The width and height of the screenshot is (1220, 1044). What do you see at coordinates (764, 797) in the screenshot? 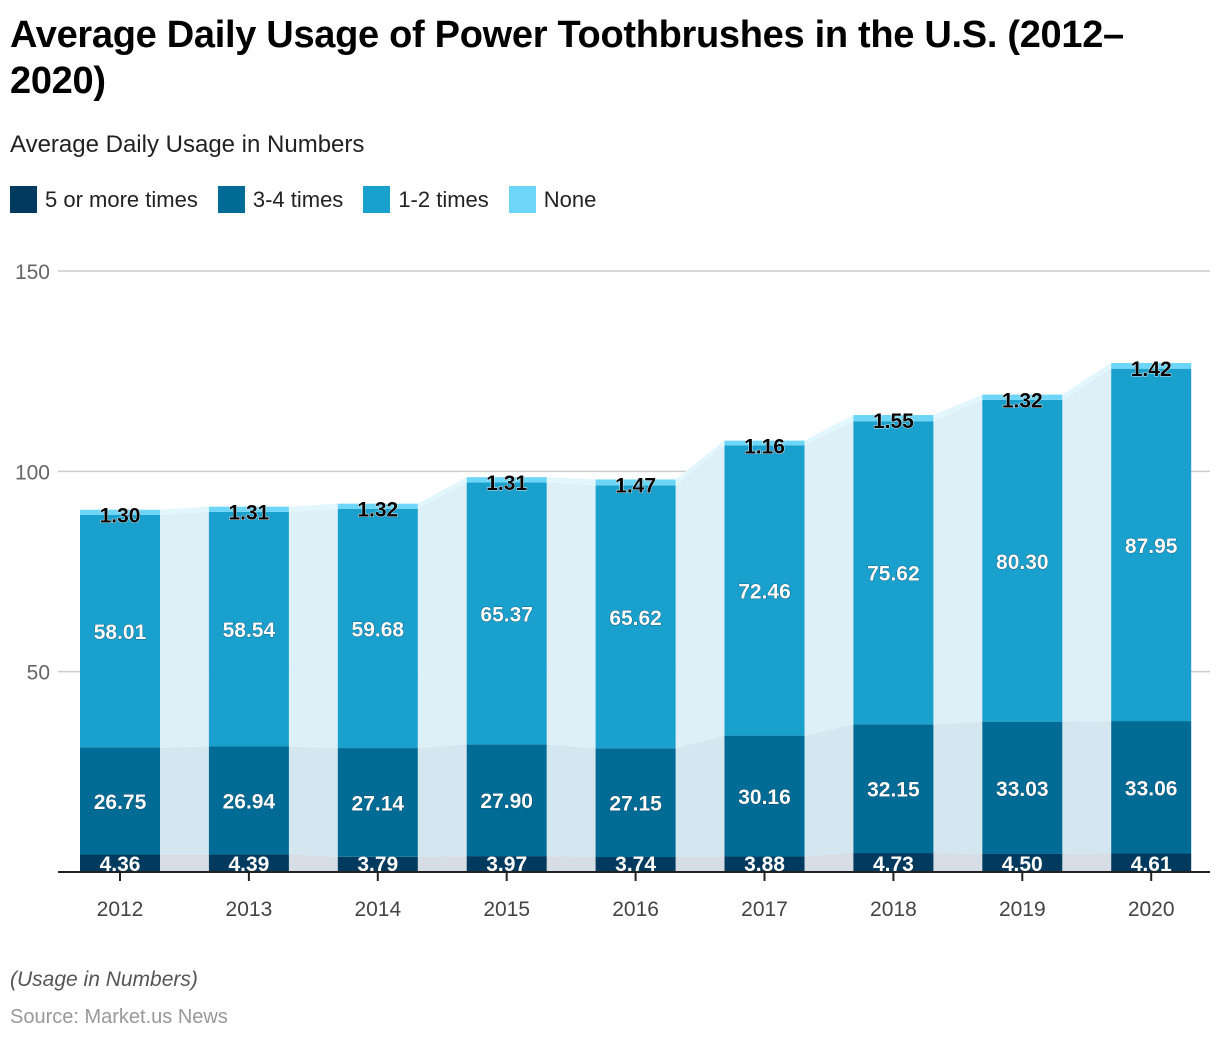
I see `data-label: 30.16` at bounding box center [764, 797].